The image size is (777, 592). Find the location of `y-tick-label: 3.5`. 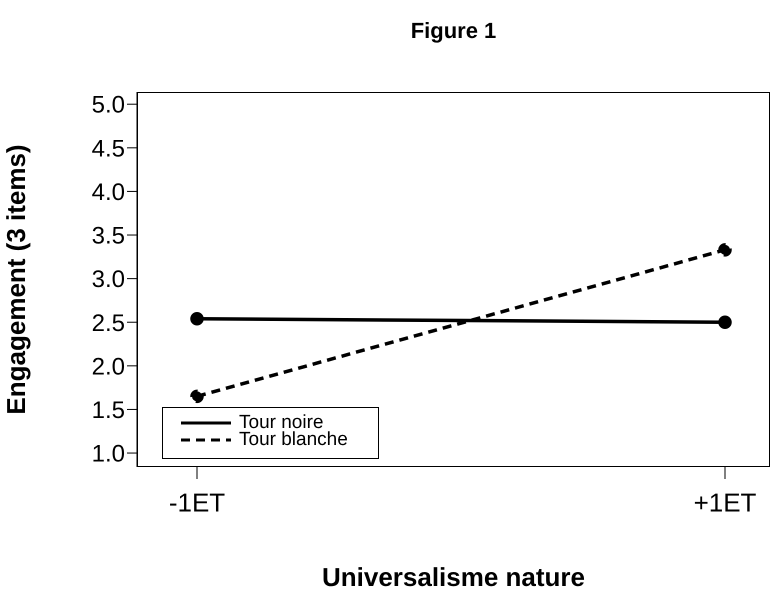

y-tick-label: 3.5 is located at coordinates (108, 236).